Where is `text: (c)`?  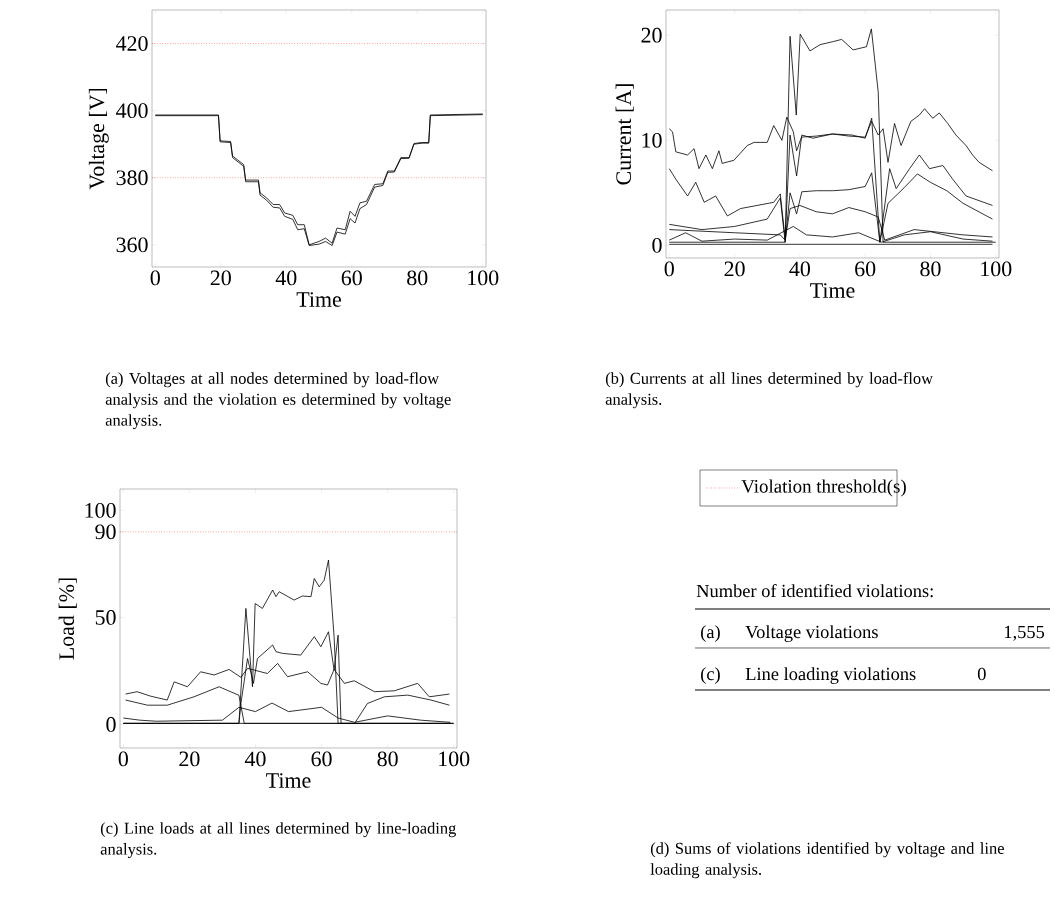 text: (c) is located at coordinates (710, 675).